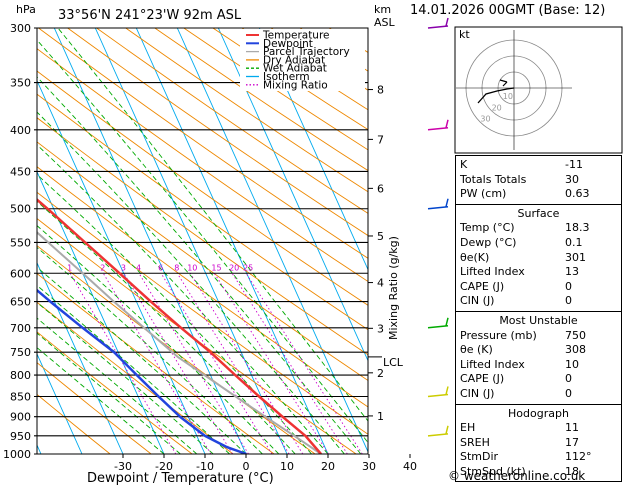 Image resolution: width=629 pixels, height=486 pixels. What do you see at coordinates (234, 267) in the screenshot?
I see `mixing-ratio-tick-label: 20` at bounding box center [234, 267].